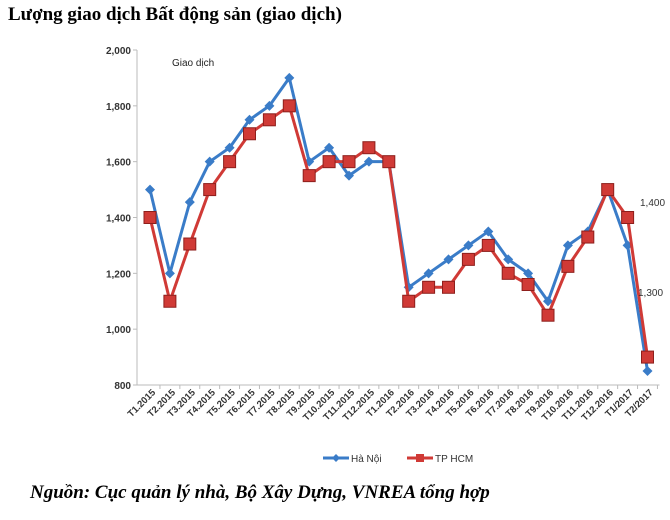 This screenshot has height=520, width=670. Describe the element at coordinates (118, 163) in the screenshot. I see `y-tick-label: 1,600` at that location.